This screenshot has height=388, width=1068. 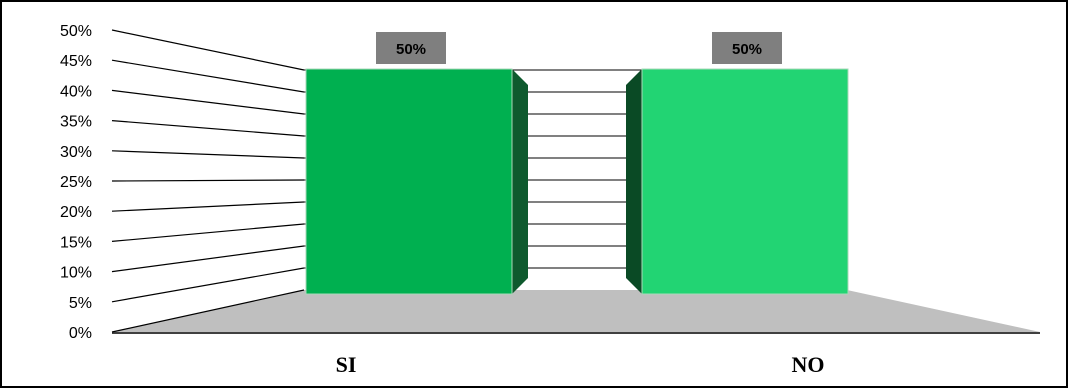 I want to click on data-labels: 50% 50%, so click(x=579, y=48).